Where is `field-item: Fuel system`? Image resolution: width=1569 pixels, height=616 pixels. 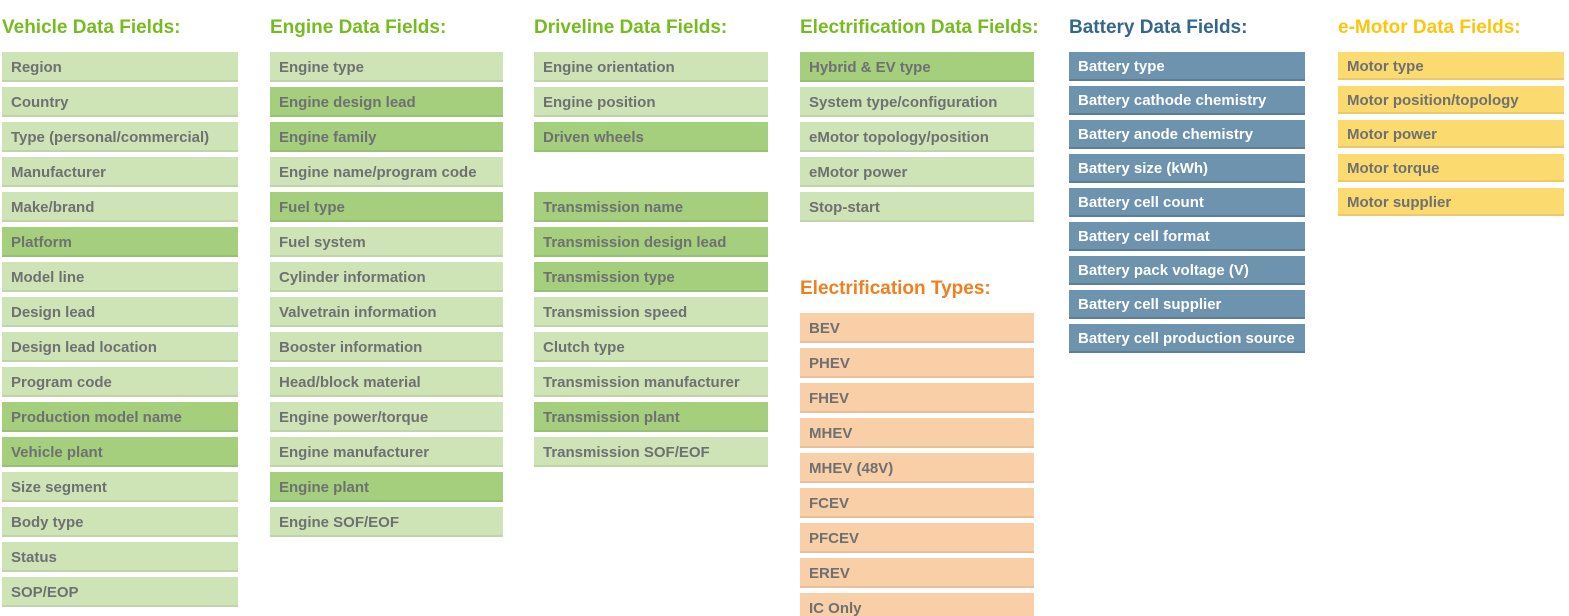 field-item: Fuel system is located at coordinates (386, 242).